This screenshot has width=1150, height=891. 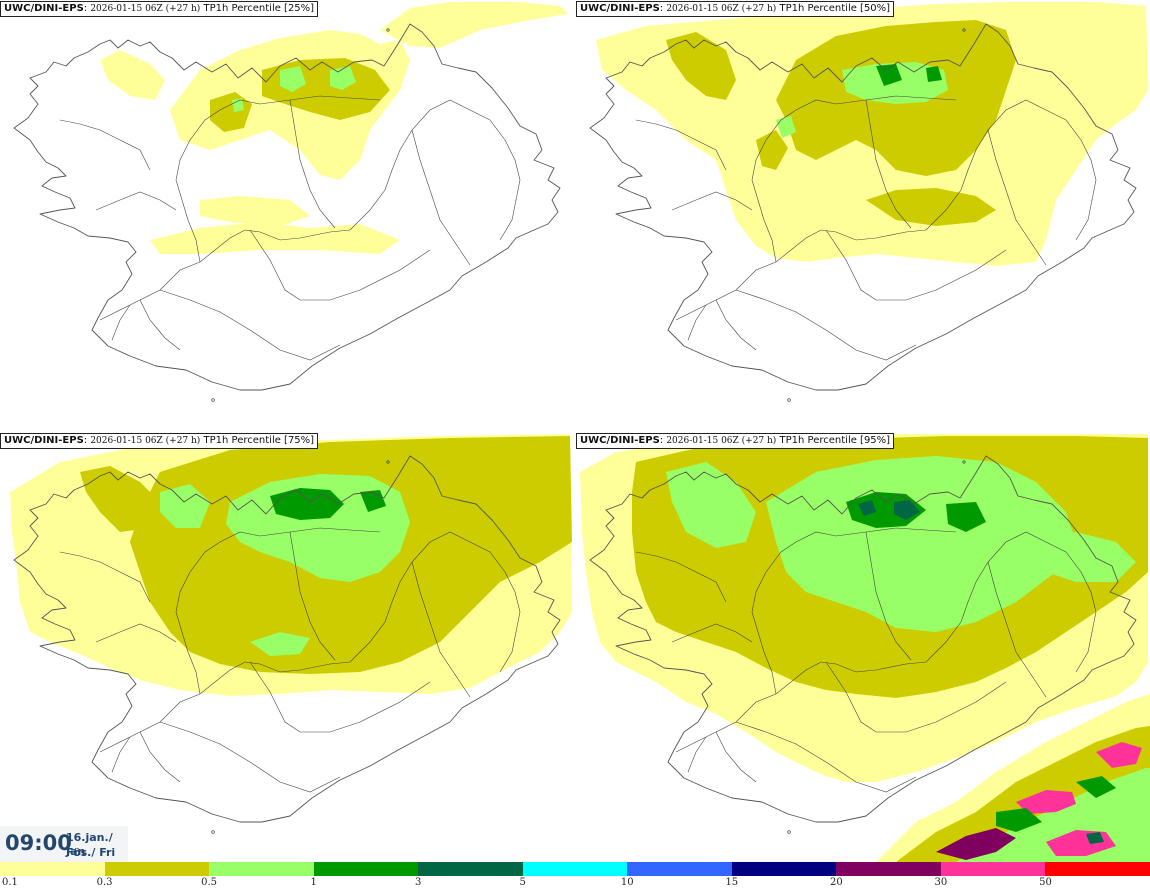 I want to click on colorbar-label: 1, so click(x=313, y=882).